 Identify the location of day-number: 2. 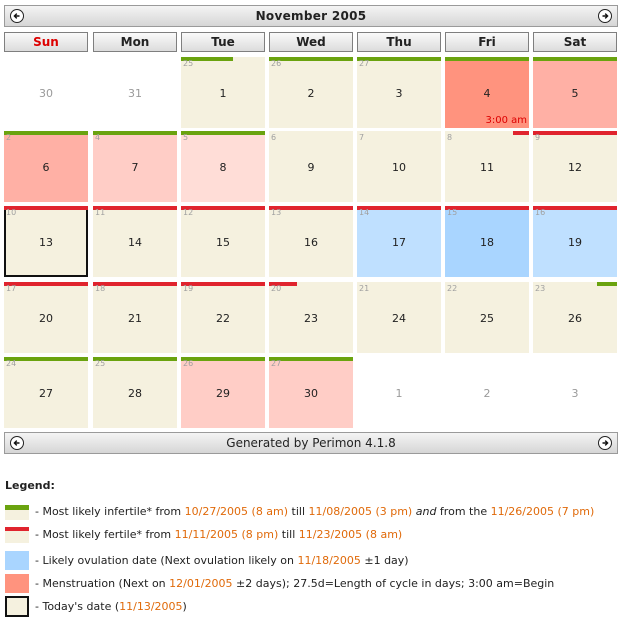
(311, 93).